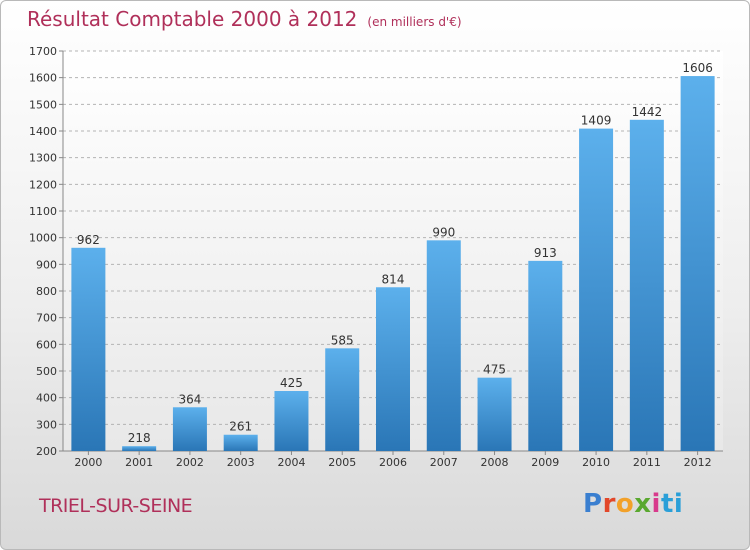  What do you see at coordinates (443, 232) in the screenshot?
I see `bar-value-label: 990` at bounding box center [443, 232].